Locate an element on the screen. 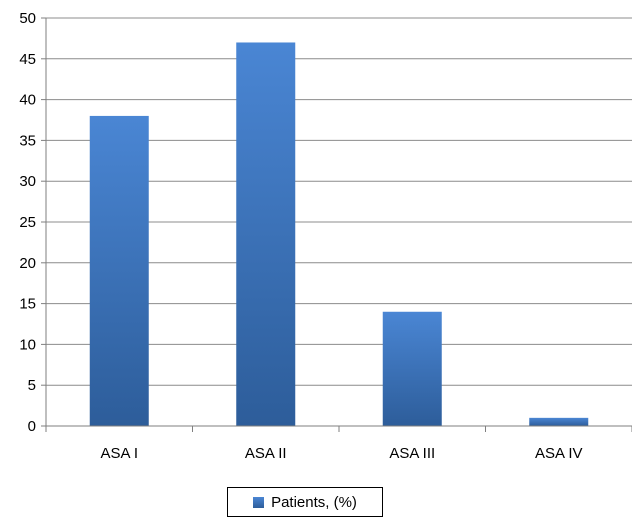  x-tick-label: ASA II is located at coordinates (266, 453).